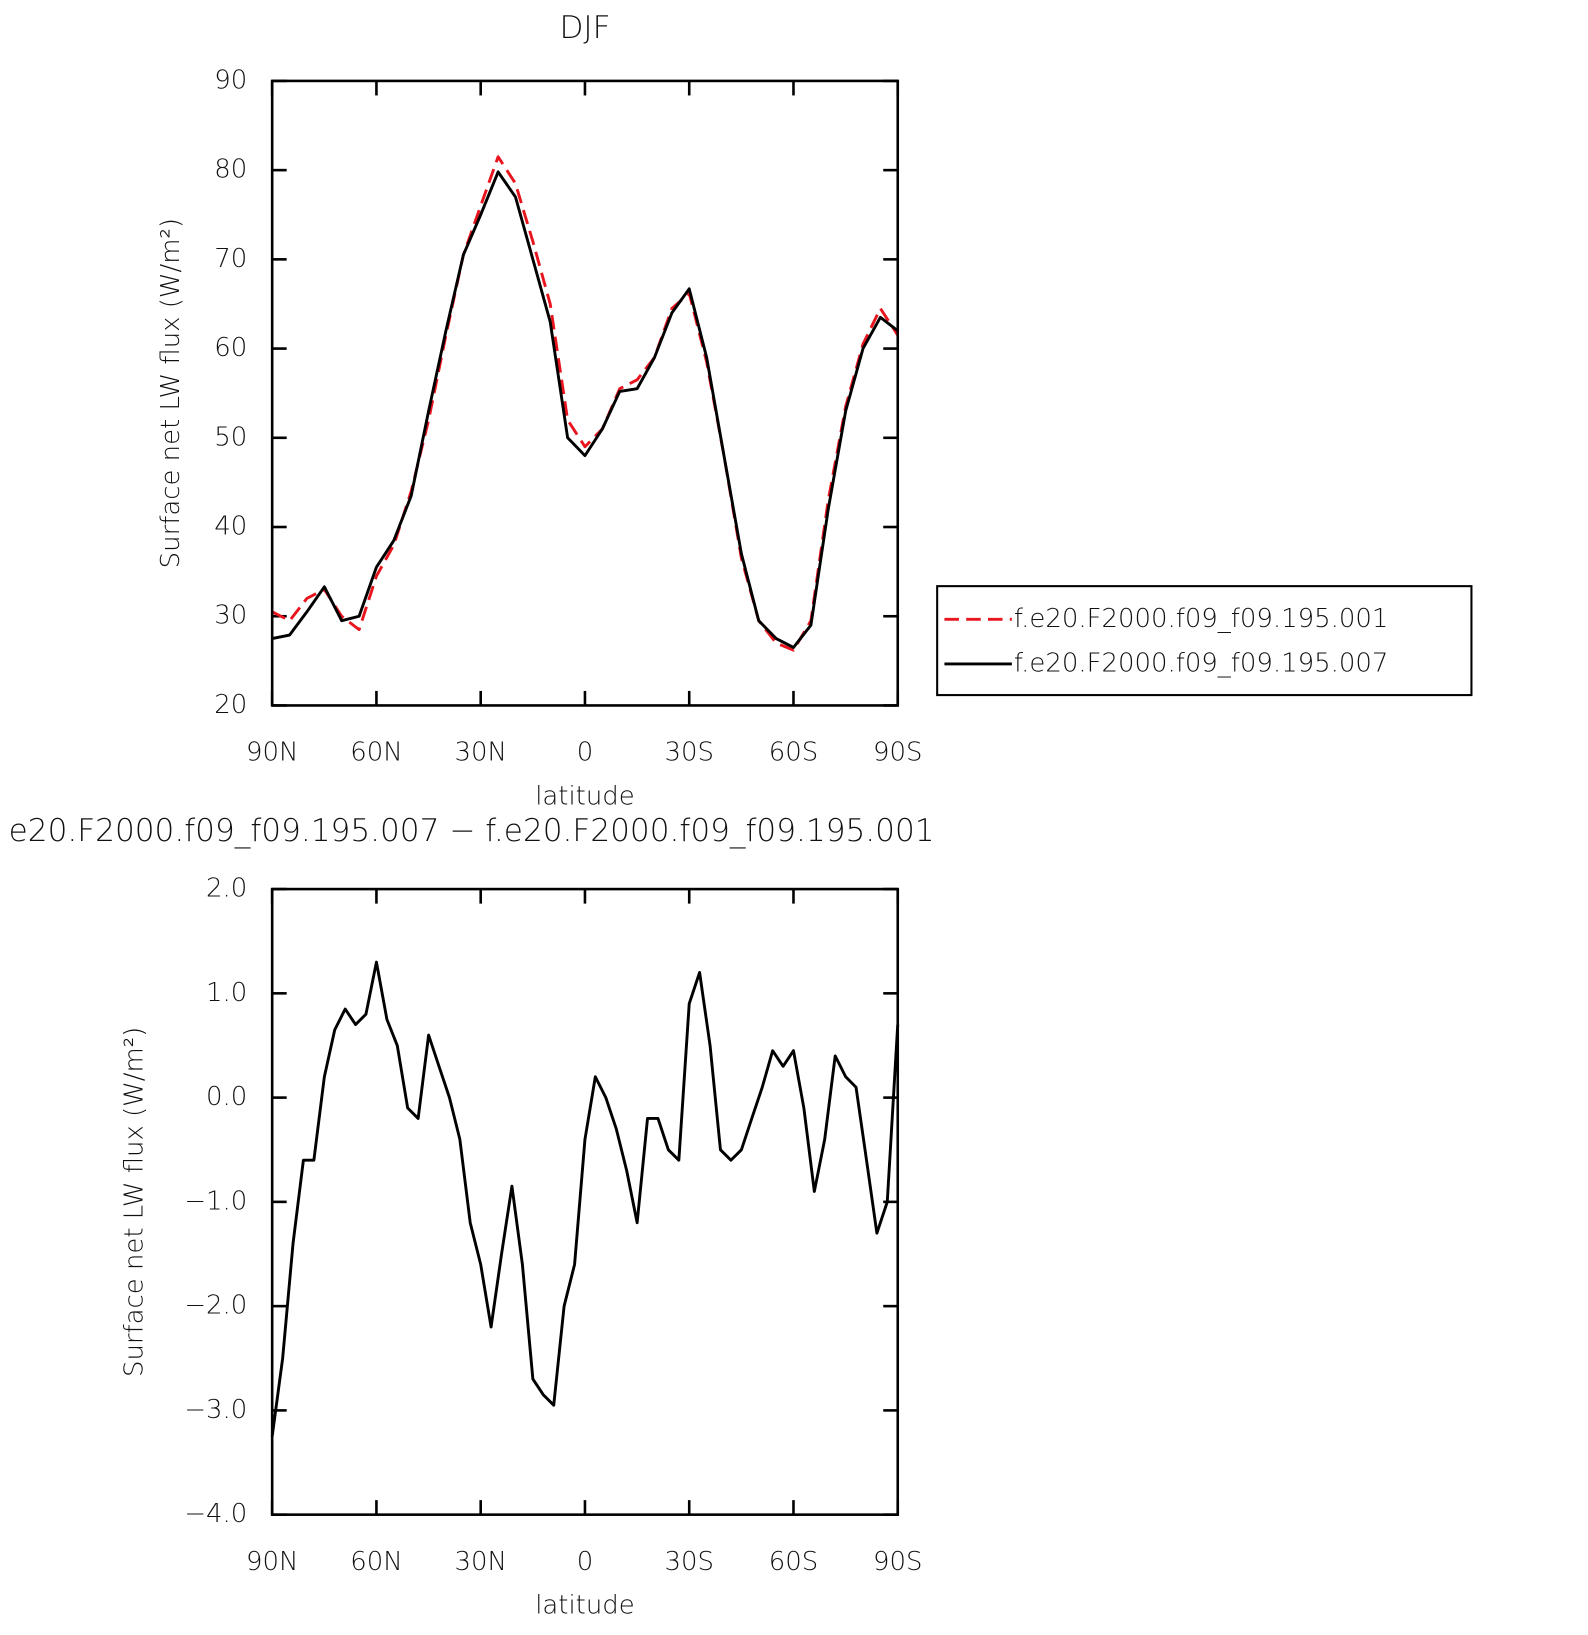  I want to click on y-tick-label: 80, so click(230, 170).